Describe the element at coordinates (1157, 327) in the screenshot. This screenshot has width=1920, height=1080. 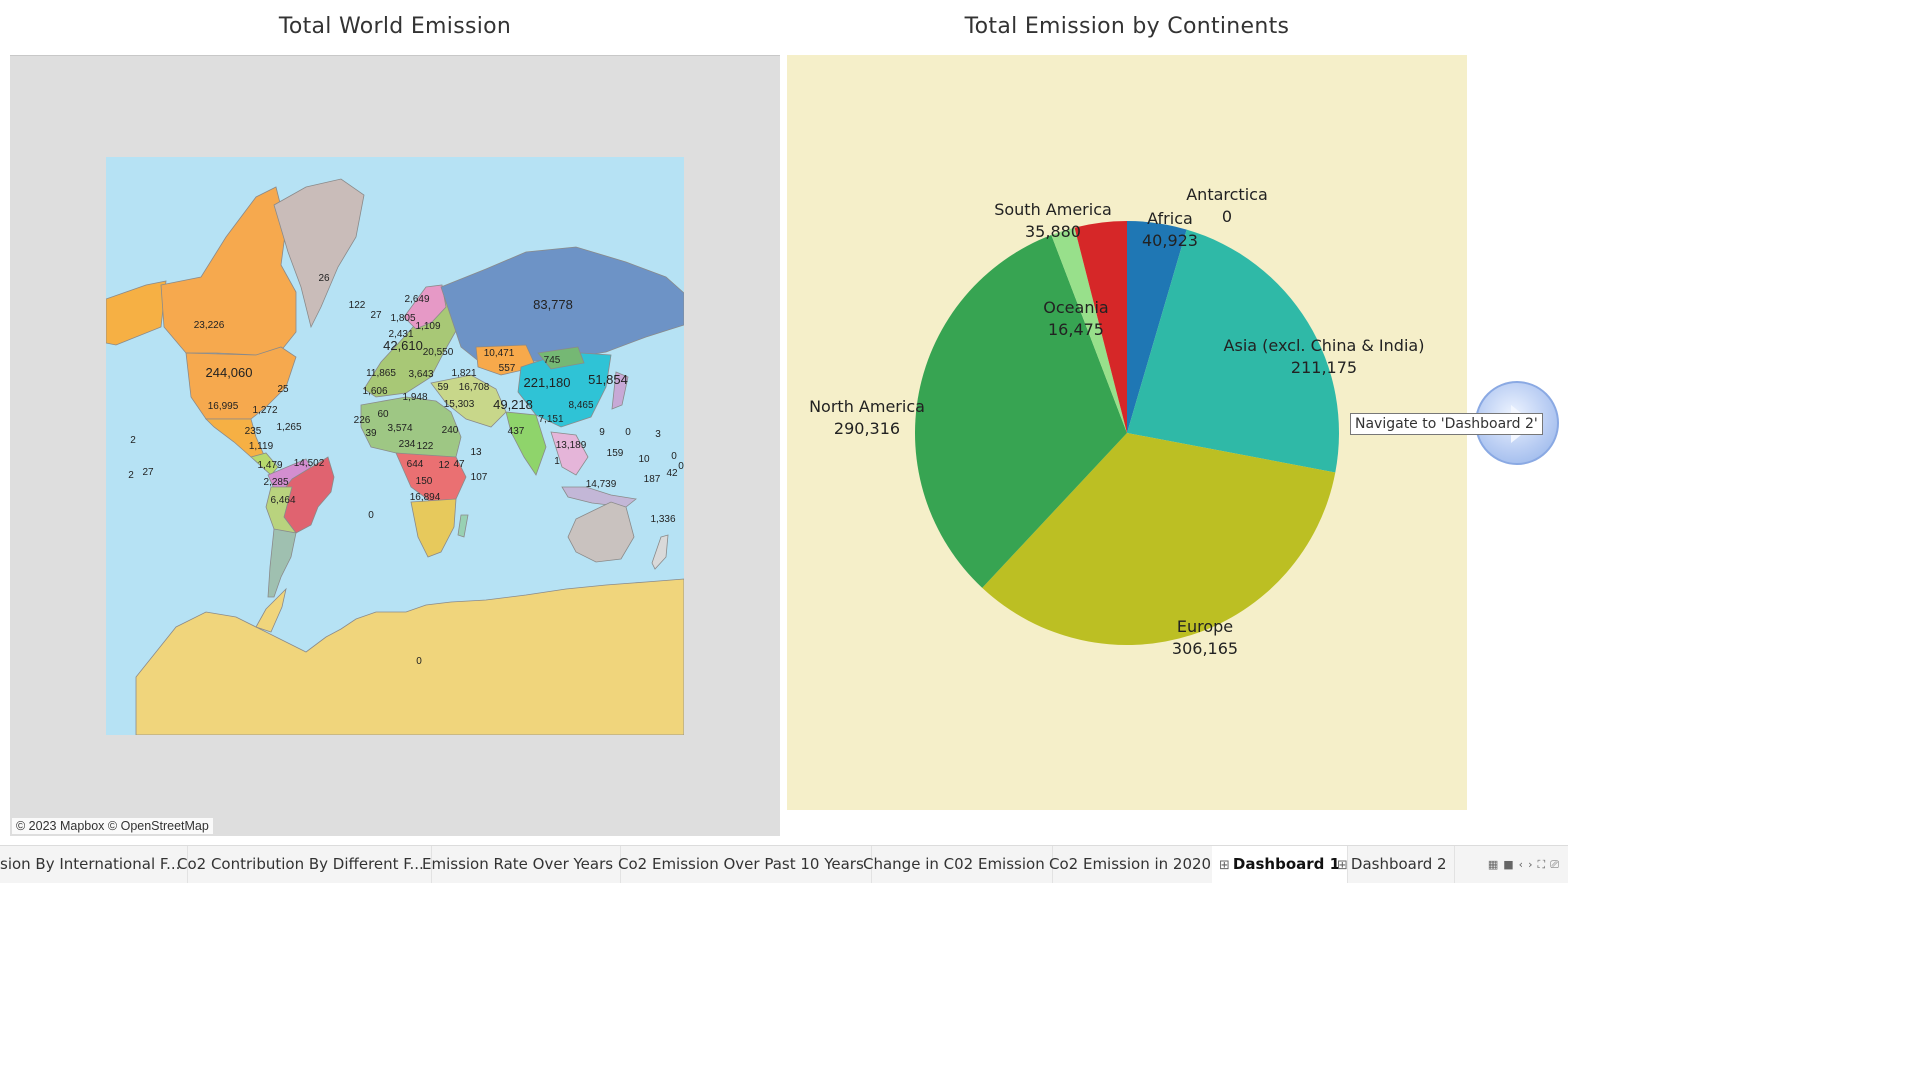
I see `pie-slice-africa` at that location.